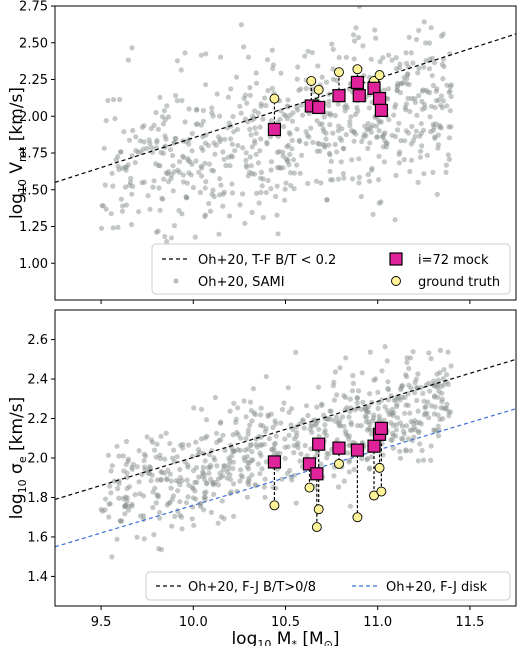 The width and height of the screenshot is (520, 646). What do you see at coordinates (37, 537) in the screenshot?
I see `y-tick-label: 1.6` at bounding box center [37, 537].